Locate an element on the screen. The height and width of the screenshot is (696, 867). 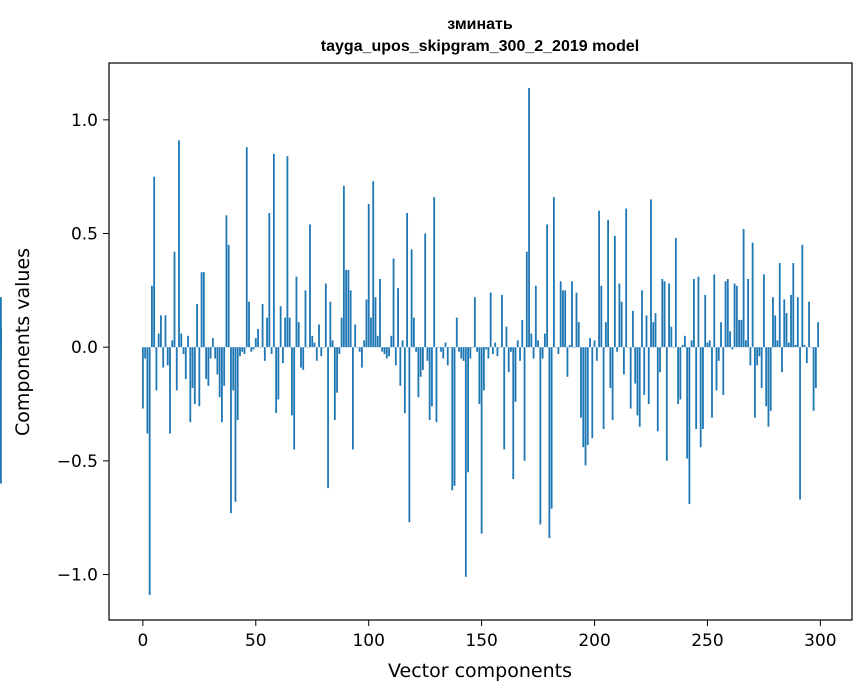
y-tick-label: 1.0 is located at coordinates (84, 121).